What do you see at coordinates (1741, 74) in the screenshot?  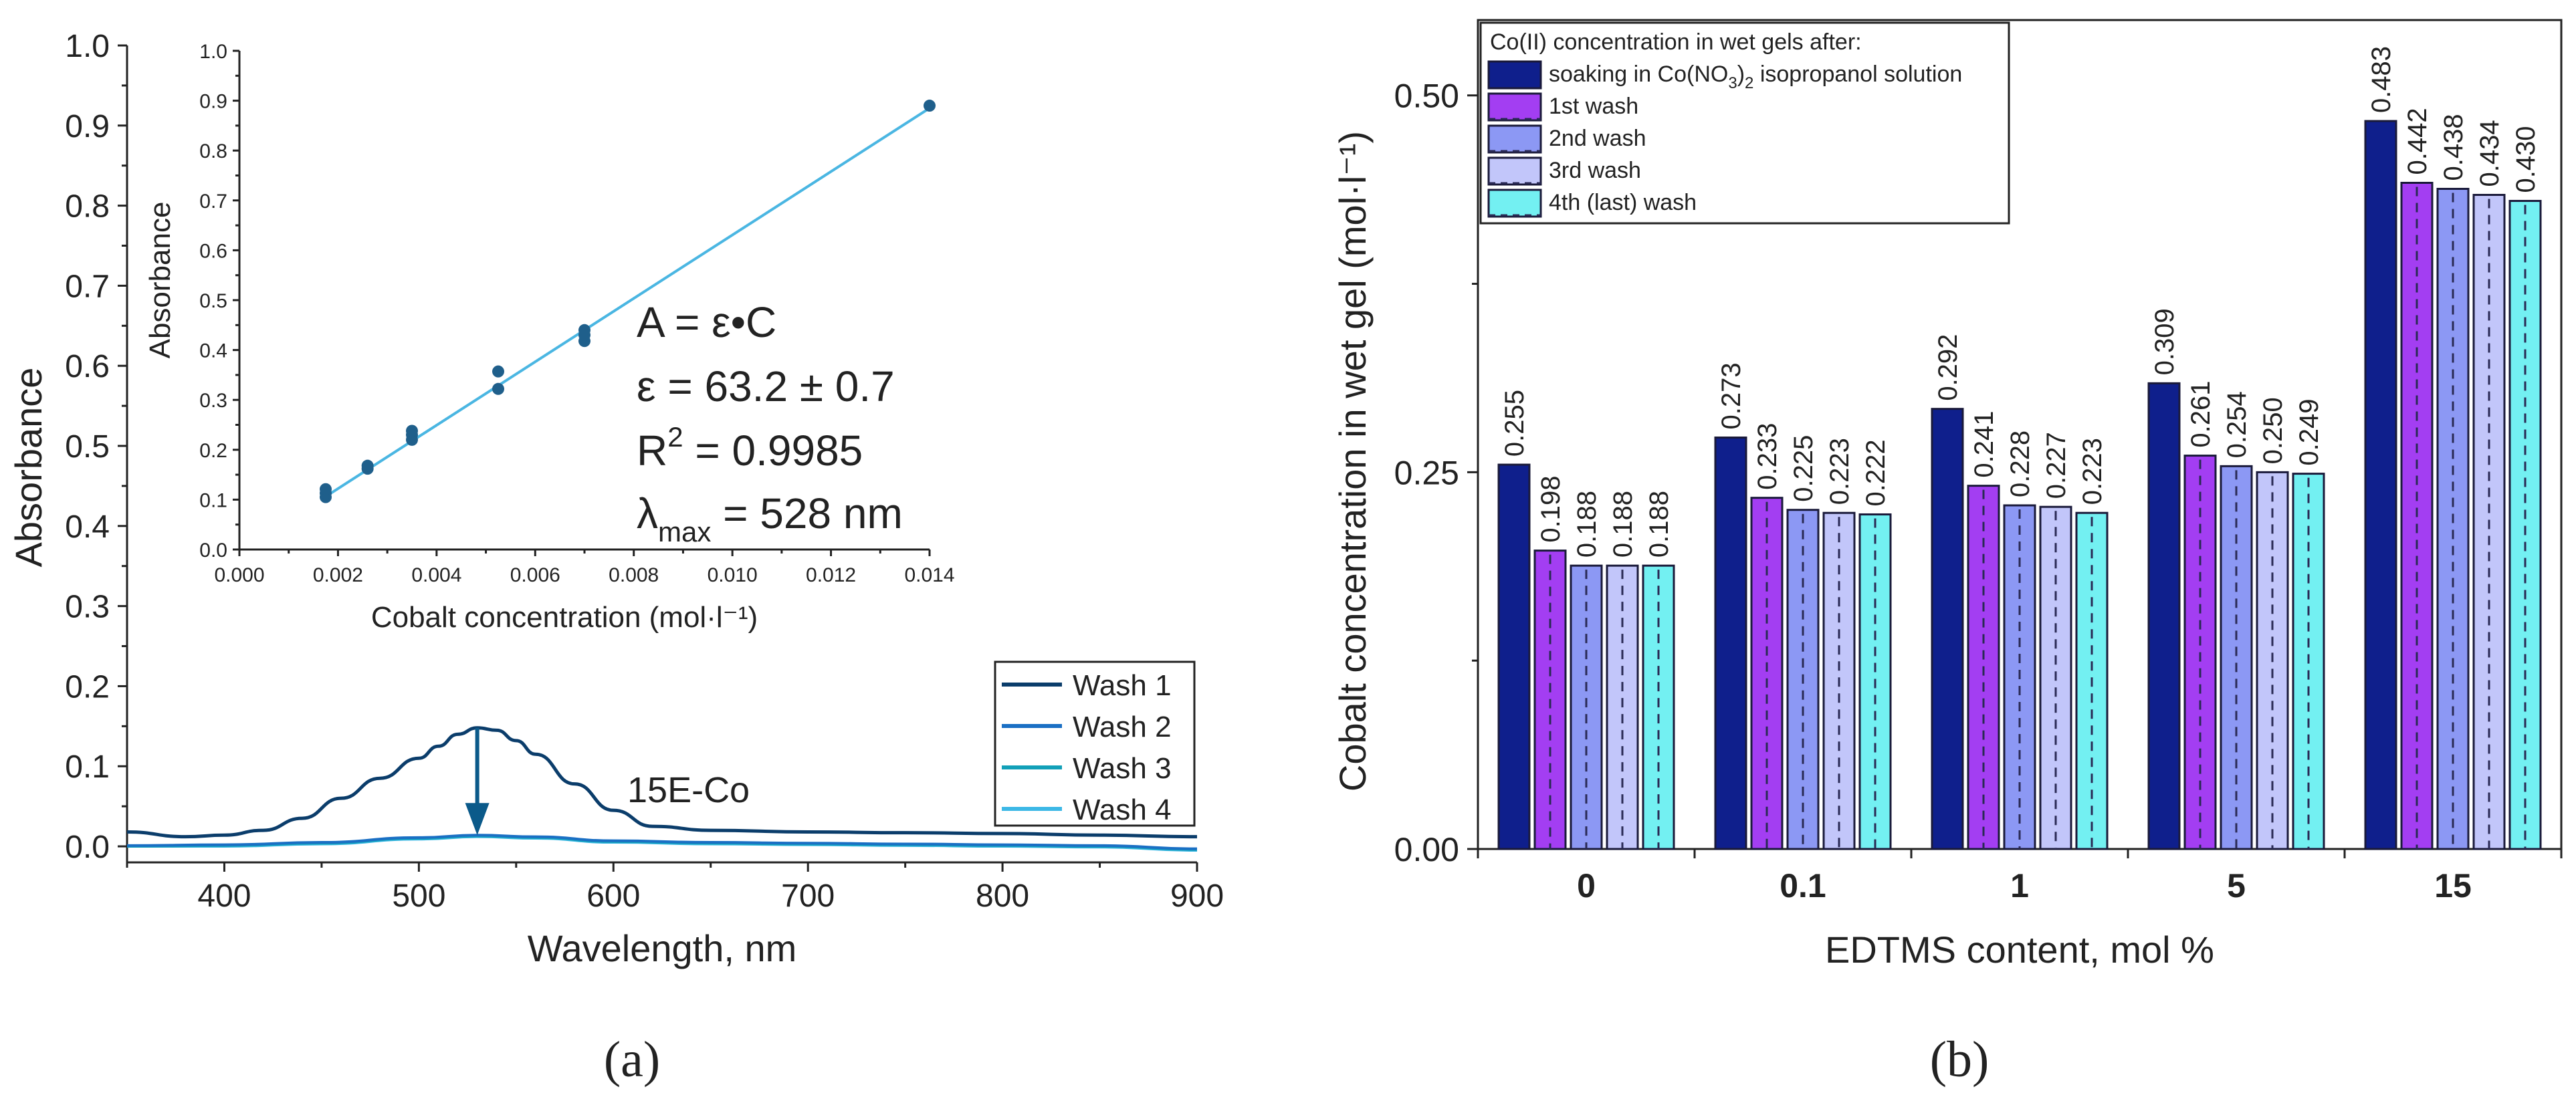 I see `b-legend-label-part: )` at bounding box center [1741, 74].